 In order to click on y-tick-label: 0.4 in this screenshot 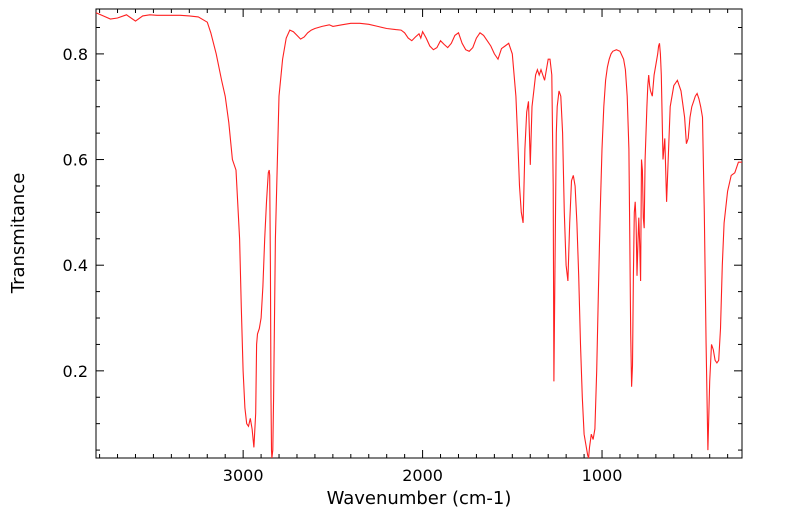, I will do `click(75, 265)`.